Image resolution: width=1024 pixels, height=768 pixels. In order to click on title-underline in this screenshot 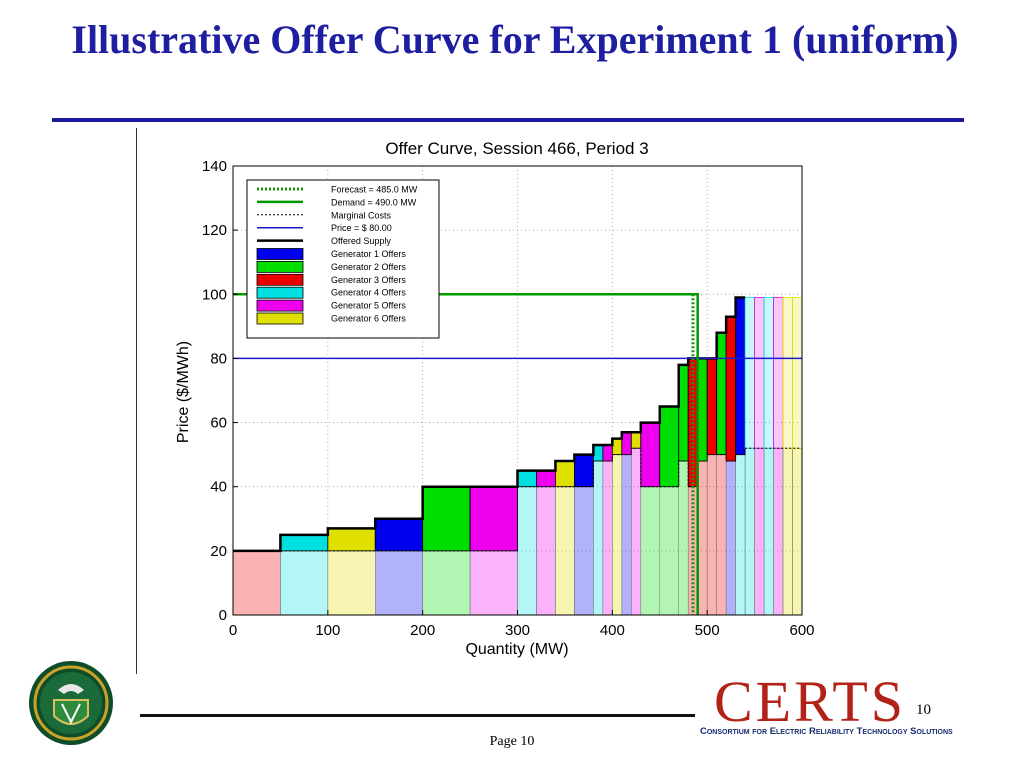, I will do `click(508, 120)`.